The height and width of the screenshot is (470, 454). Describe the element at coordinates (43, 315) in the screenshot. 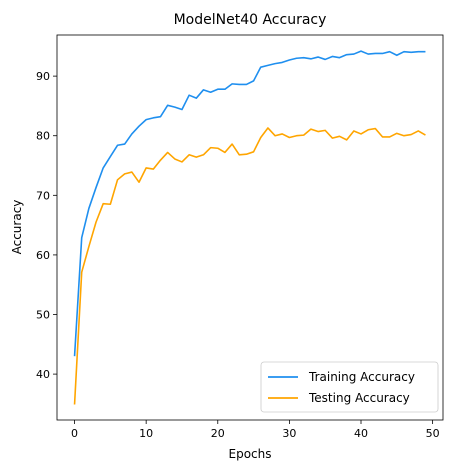

I see `y-tick-label: 50` at that location.